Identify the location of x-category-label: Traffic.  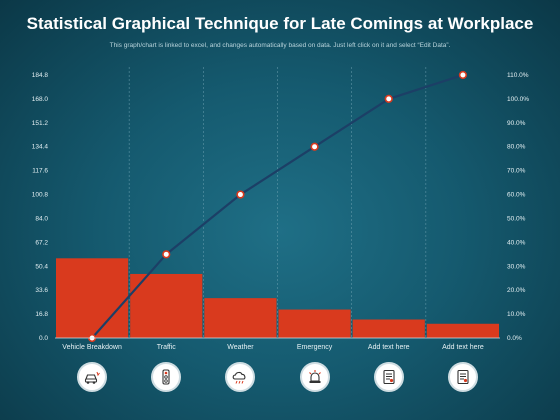
(167, 347).